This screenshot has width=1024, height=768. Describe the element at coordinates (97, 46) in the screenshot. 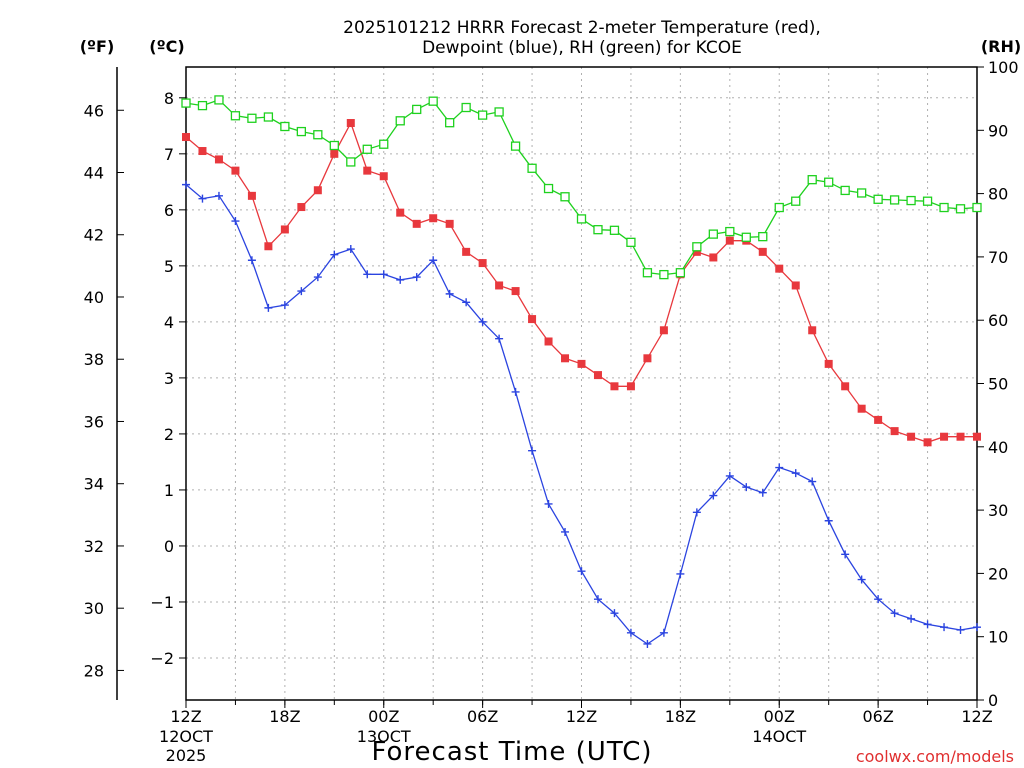

I see `fahrenheit-axis-label: (ºF)` at that location.